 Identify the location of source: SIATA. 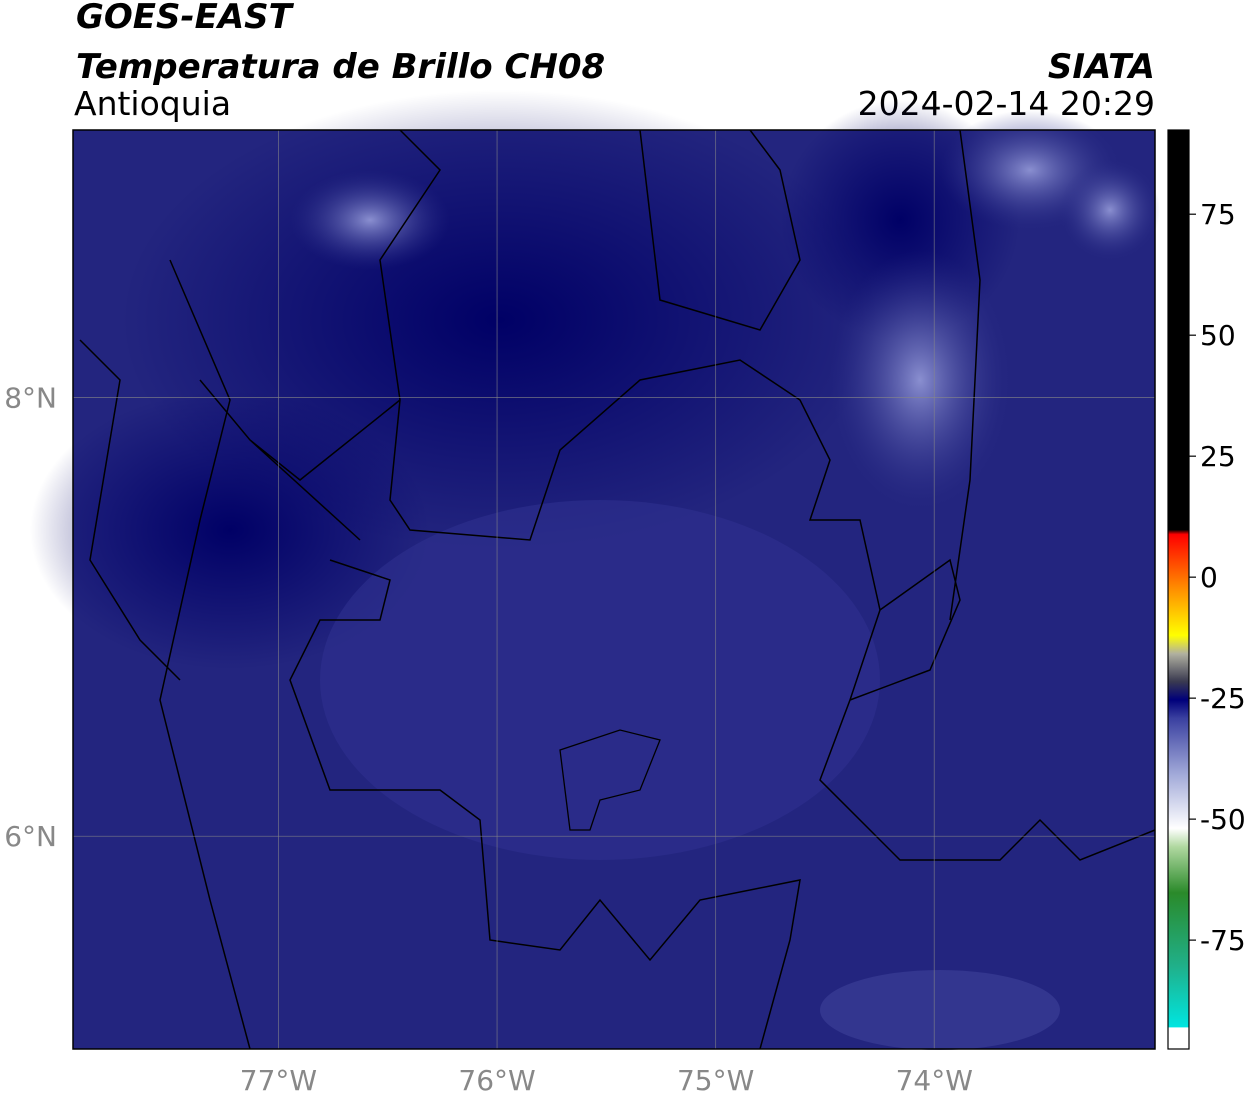
(1101, 67).